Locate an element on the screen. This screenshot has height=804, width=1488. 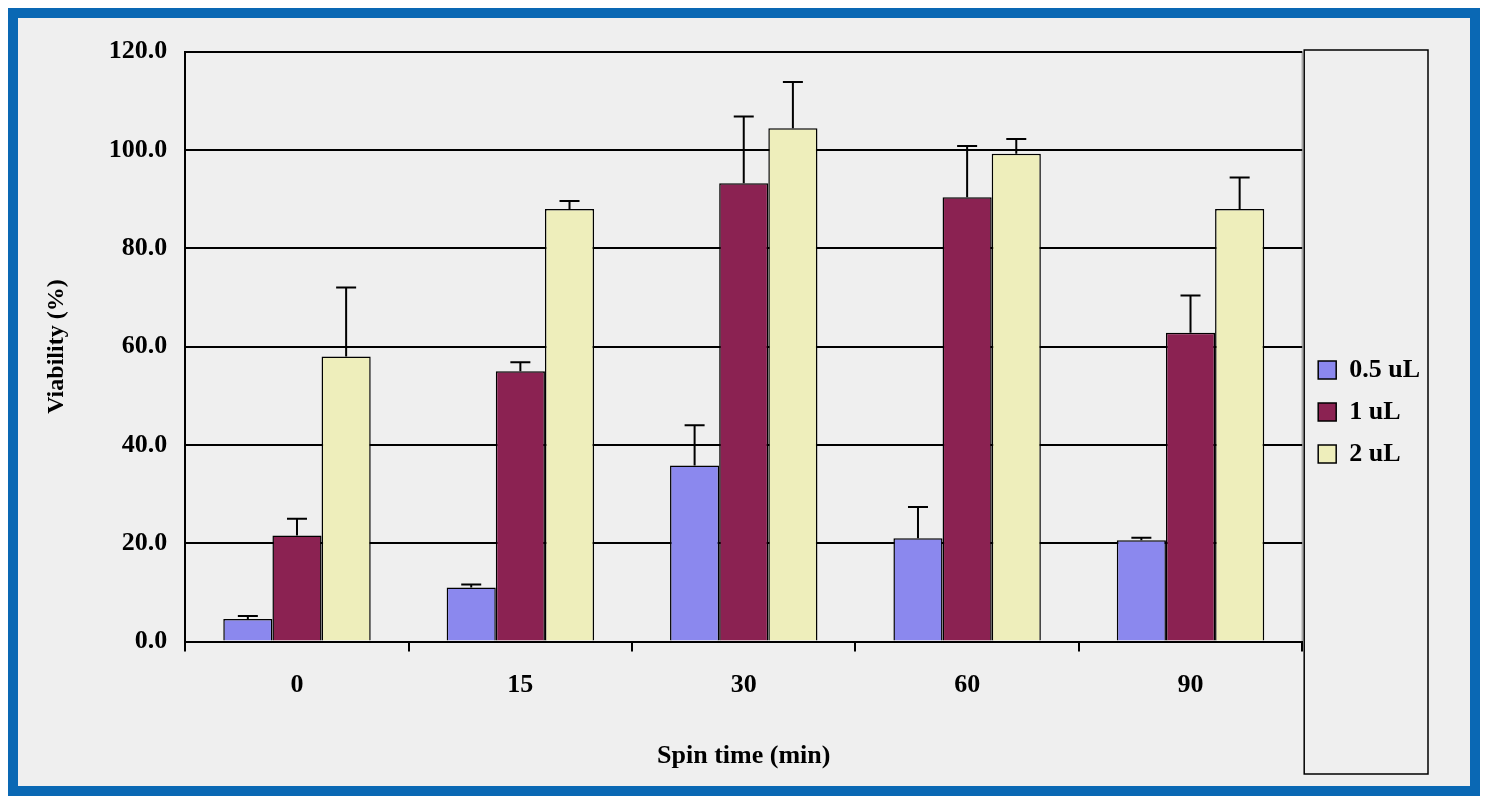
x-tick-label: 90 is located at coordinates (1190, 683).